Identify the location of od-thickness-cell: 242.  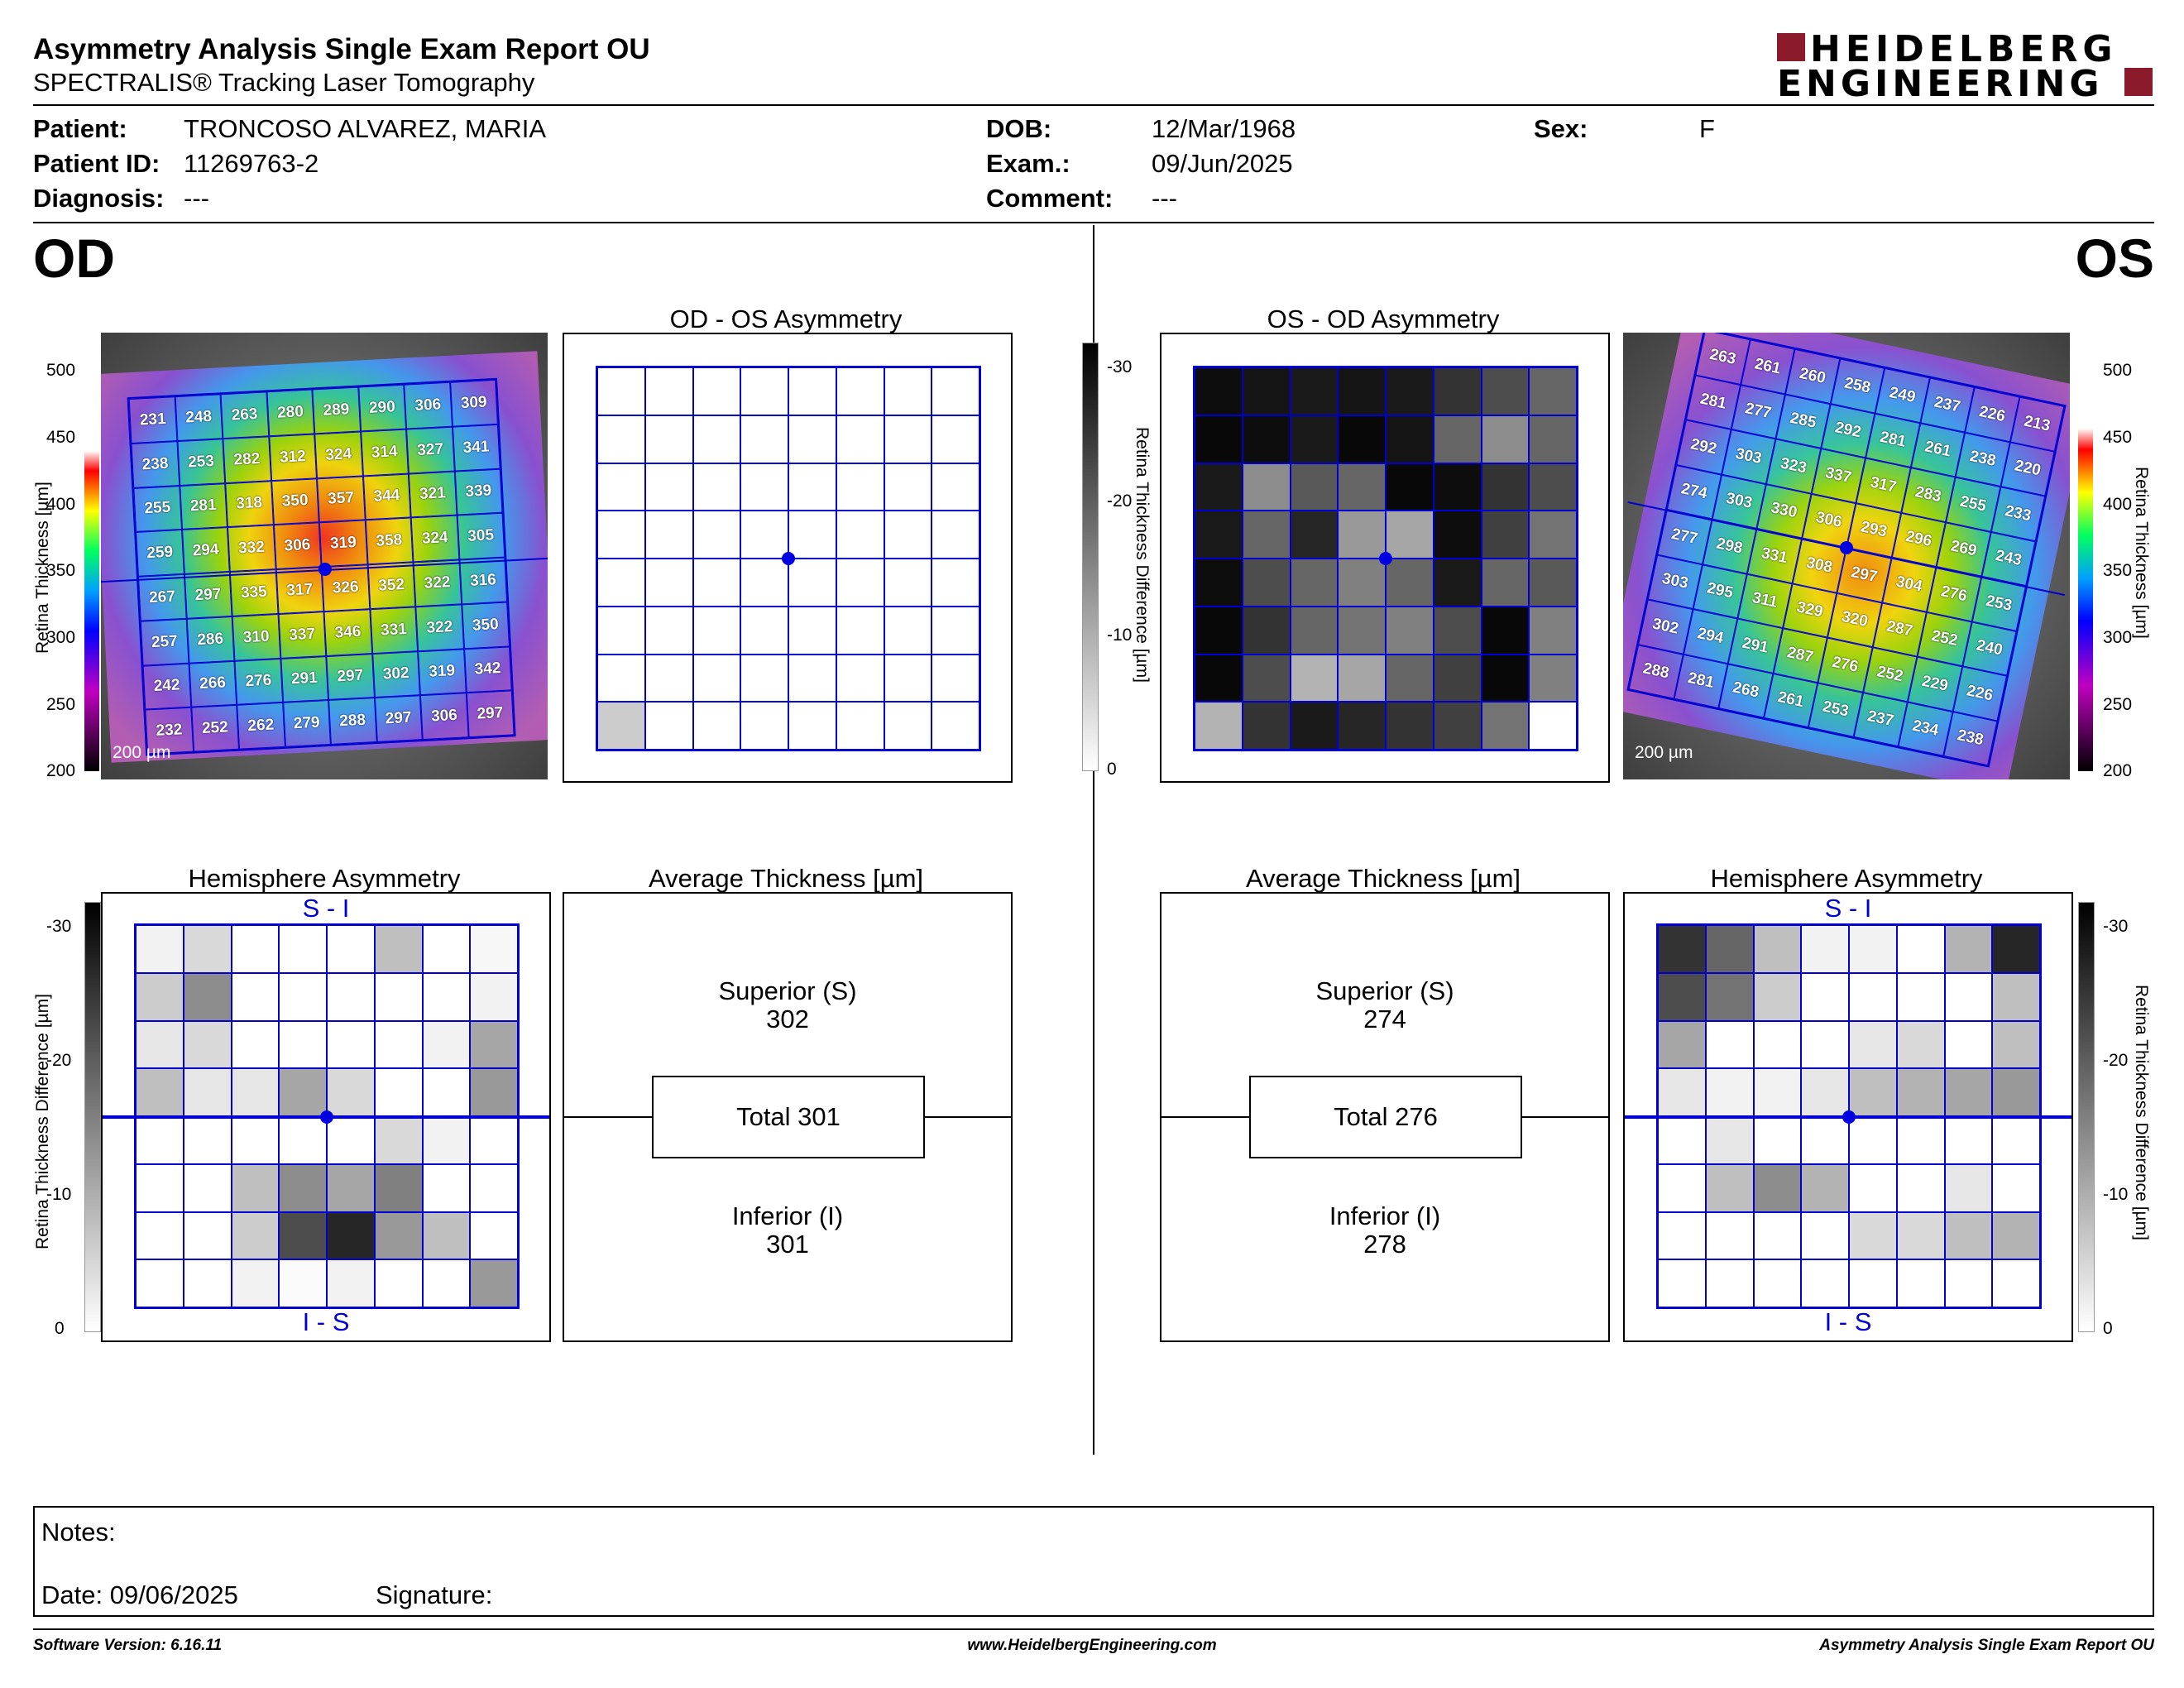
(166, 686).